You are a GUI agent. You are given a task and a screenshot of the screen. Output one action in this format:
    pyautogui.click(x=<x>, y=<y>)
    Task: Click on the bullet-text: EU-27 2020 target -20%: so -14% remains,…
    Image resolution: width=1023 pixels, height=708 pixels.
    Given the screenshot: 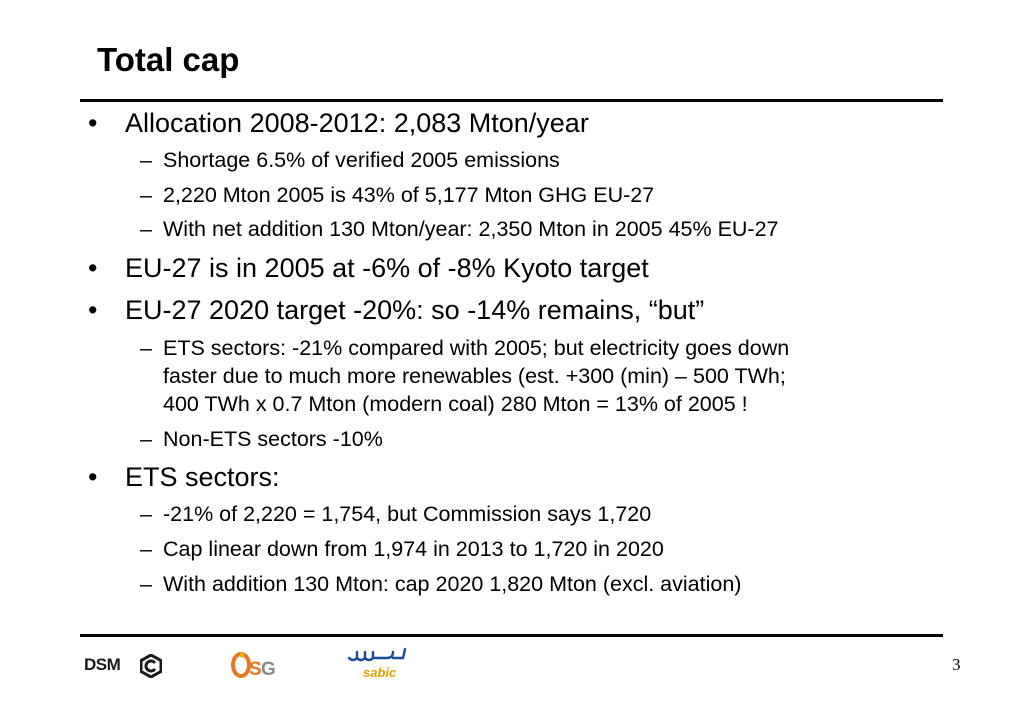 What is the action you would take?
    pyautogui.click(x=415, y=310)
    